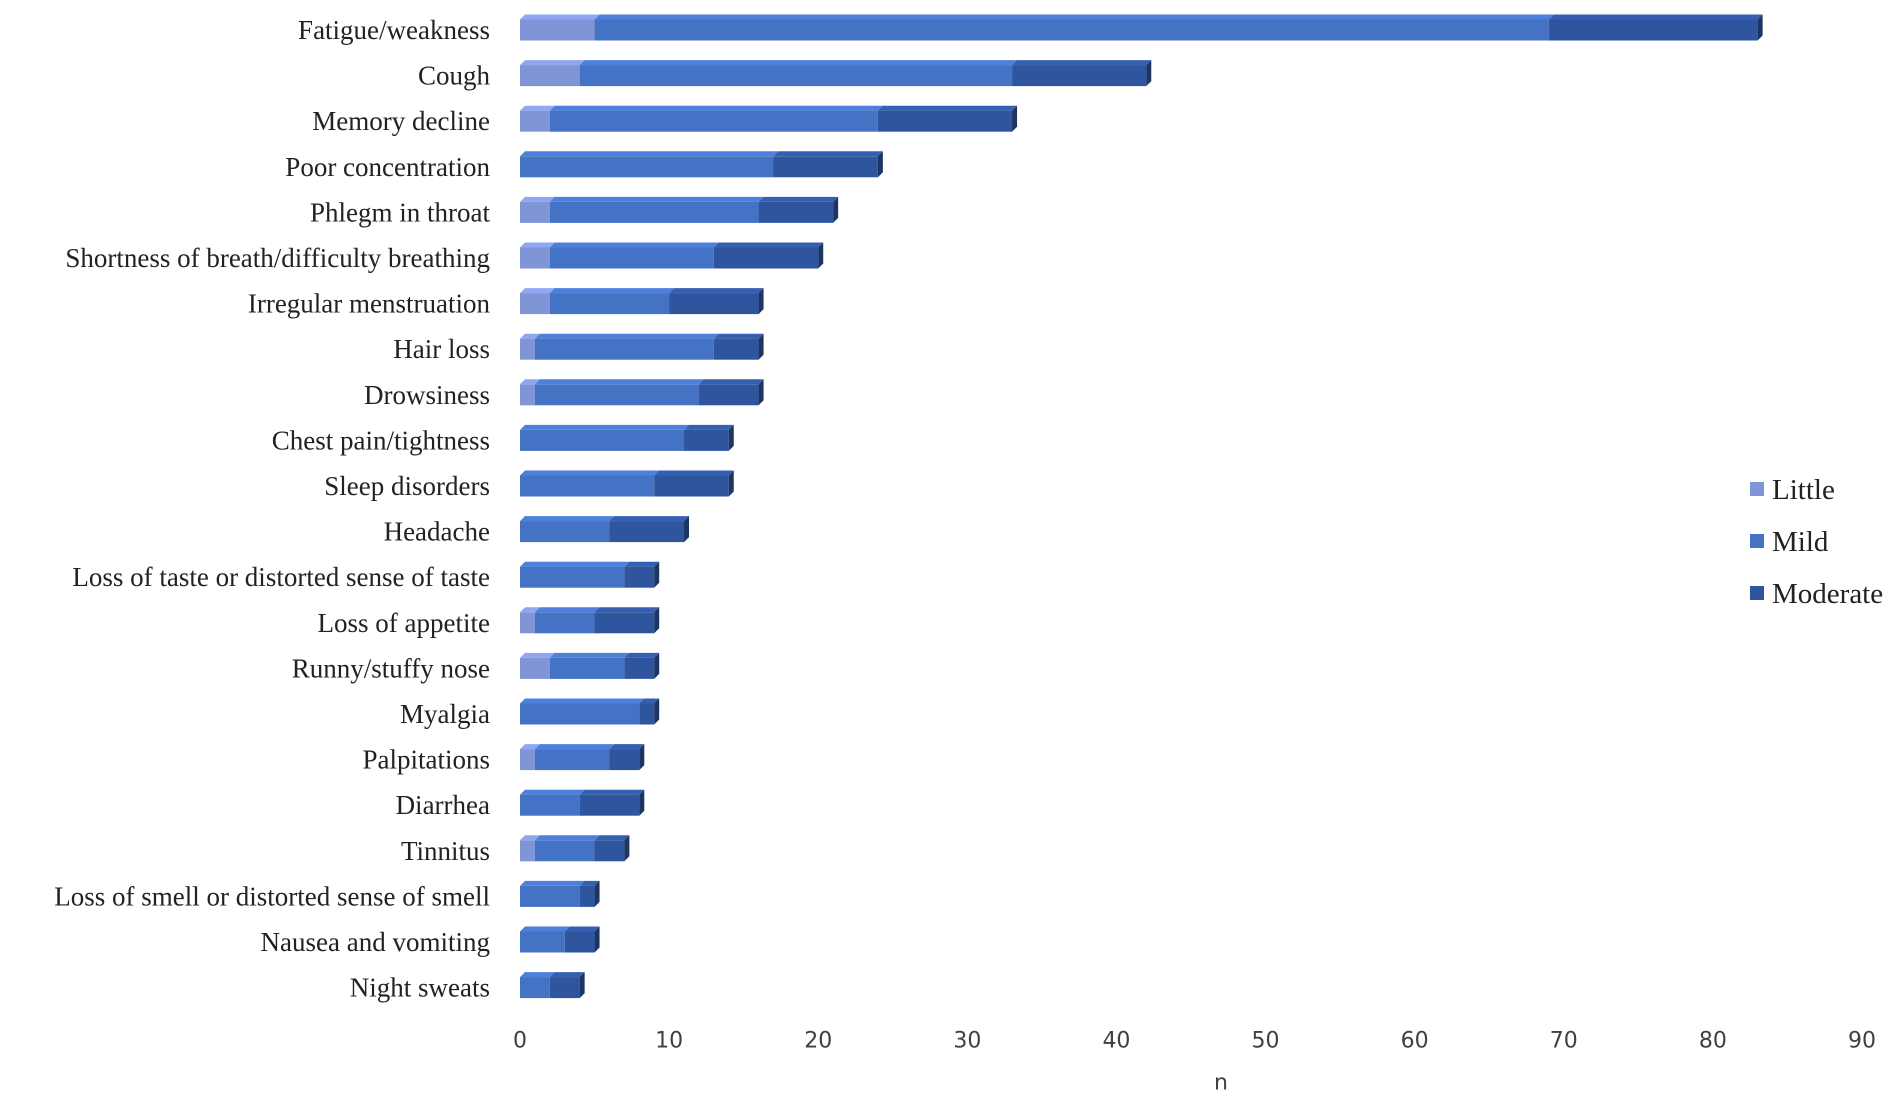  I want to click on bar-moderate-night-sweats, so click(564, 988).